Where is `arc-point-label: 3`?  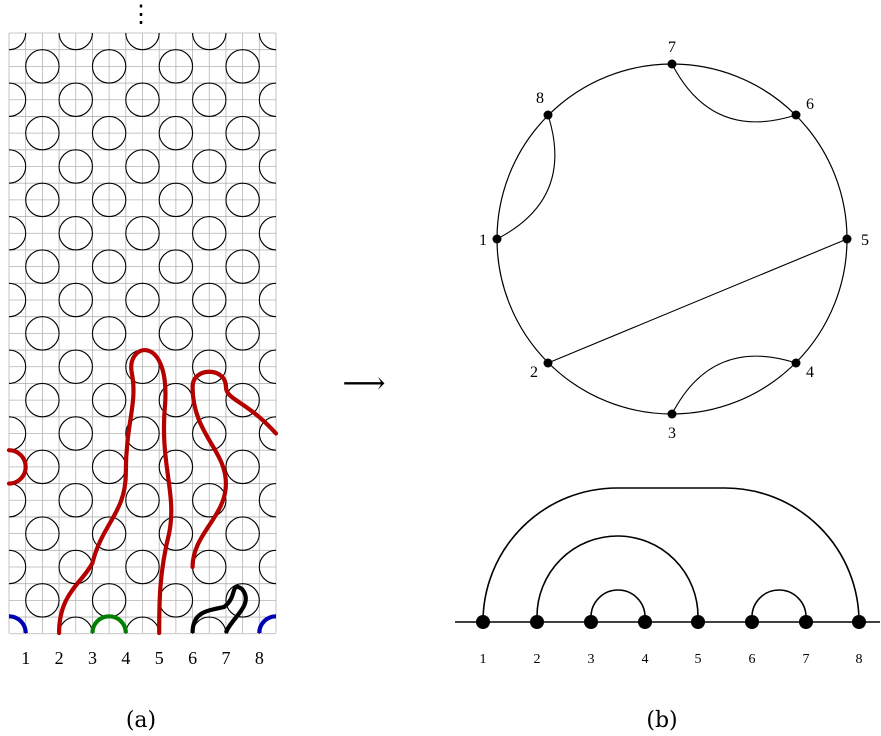
arc-point-label: 3 is located at coordinates (591, 659).